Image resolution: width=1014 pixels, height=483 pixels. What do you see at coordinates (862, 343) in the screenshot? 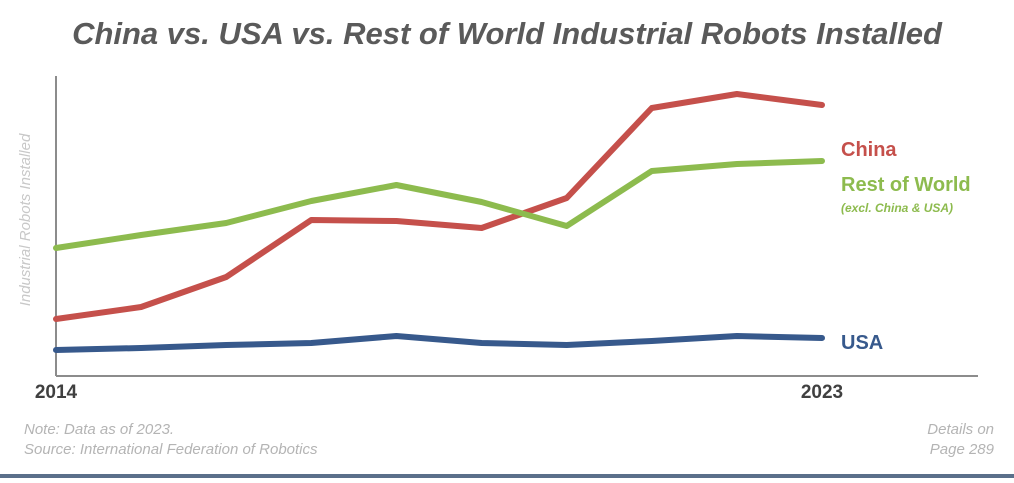
I see `series-label-usa: USA` at bounding box center [862, 343].